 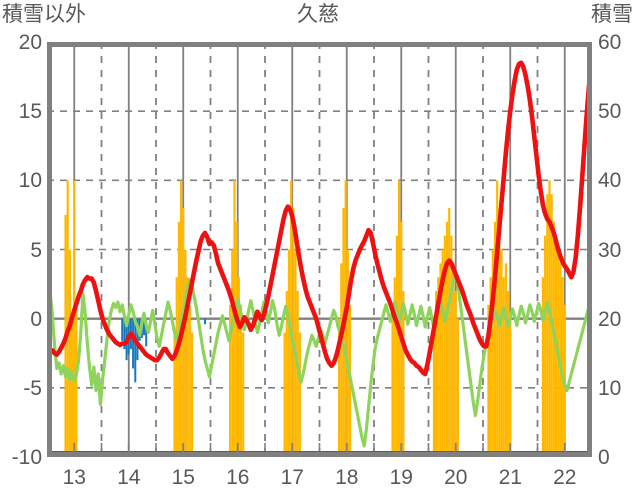 What do you see at coordinates (456, 477) in the screenshot?
I see `x-tick-20: 20` at bounding box center [456, 477].